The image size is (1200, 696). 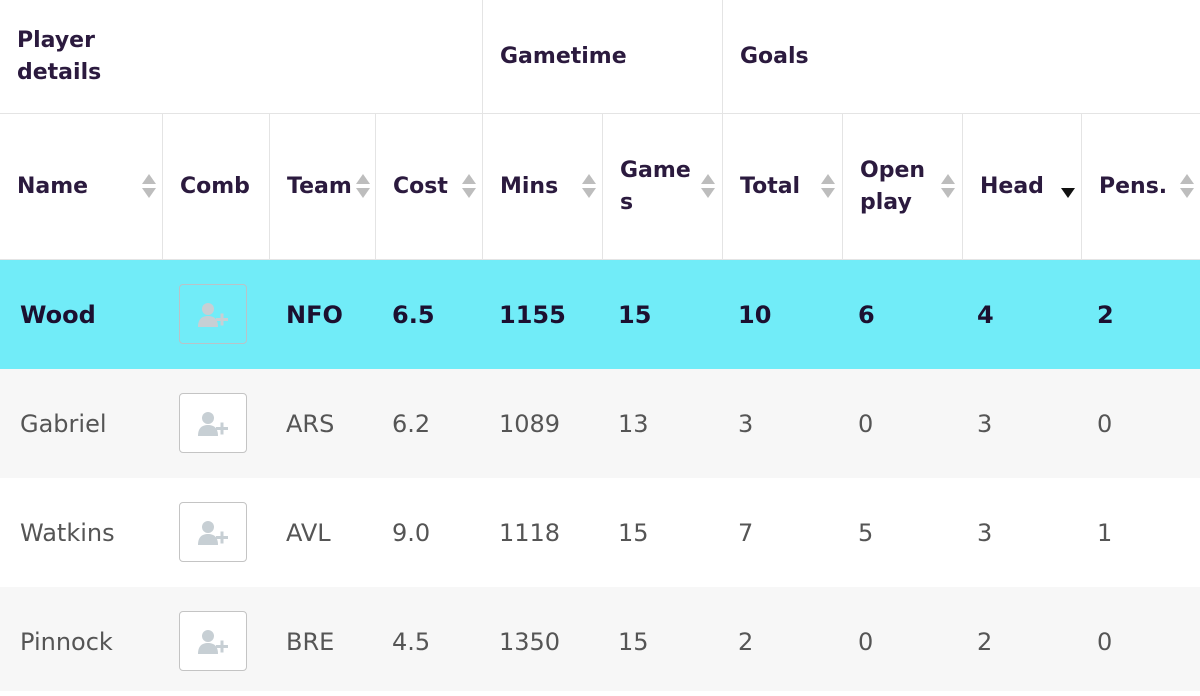 What do you see at coordinates (59, 72) in the screenshot?
I see `group-header-player-line2: details` at bounding box center [59, 72].